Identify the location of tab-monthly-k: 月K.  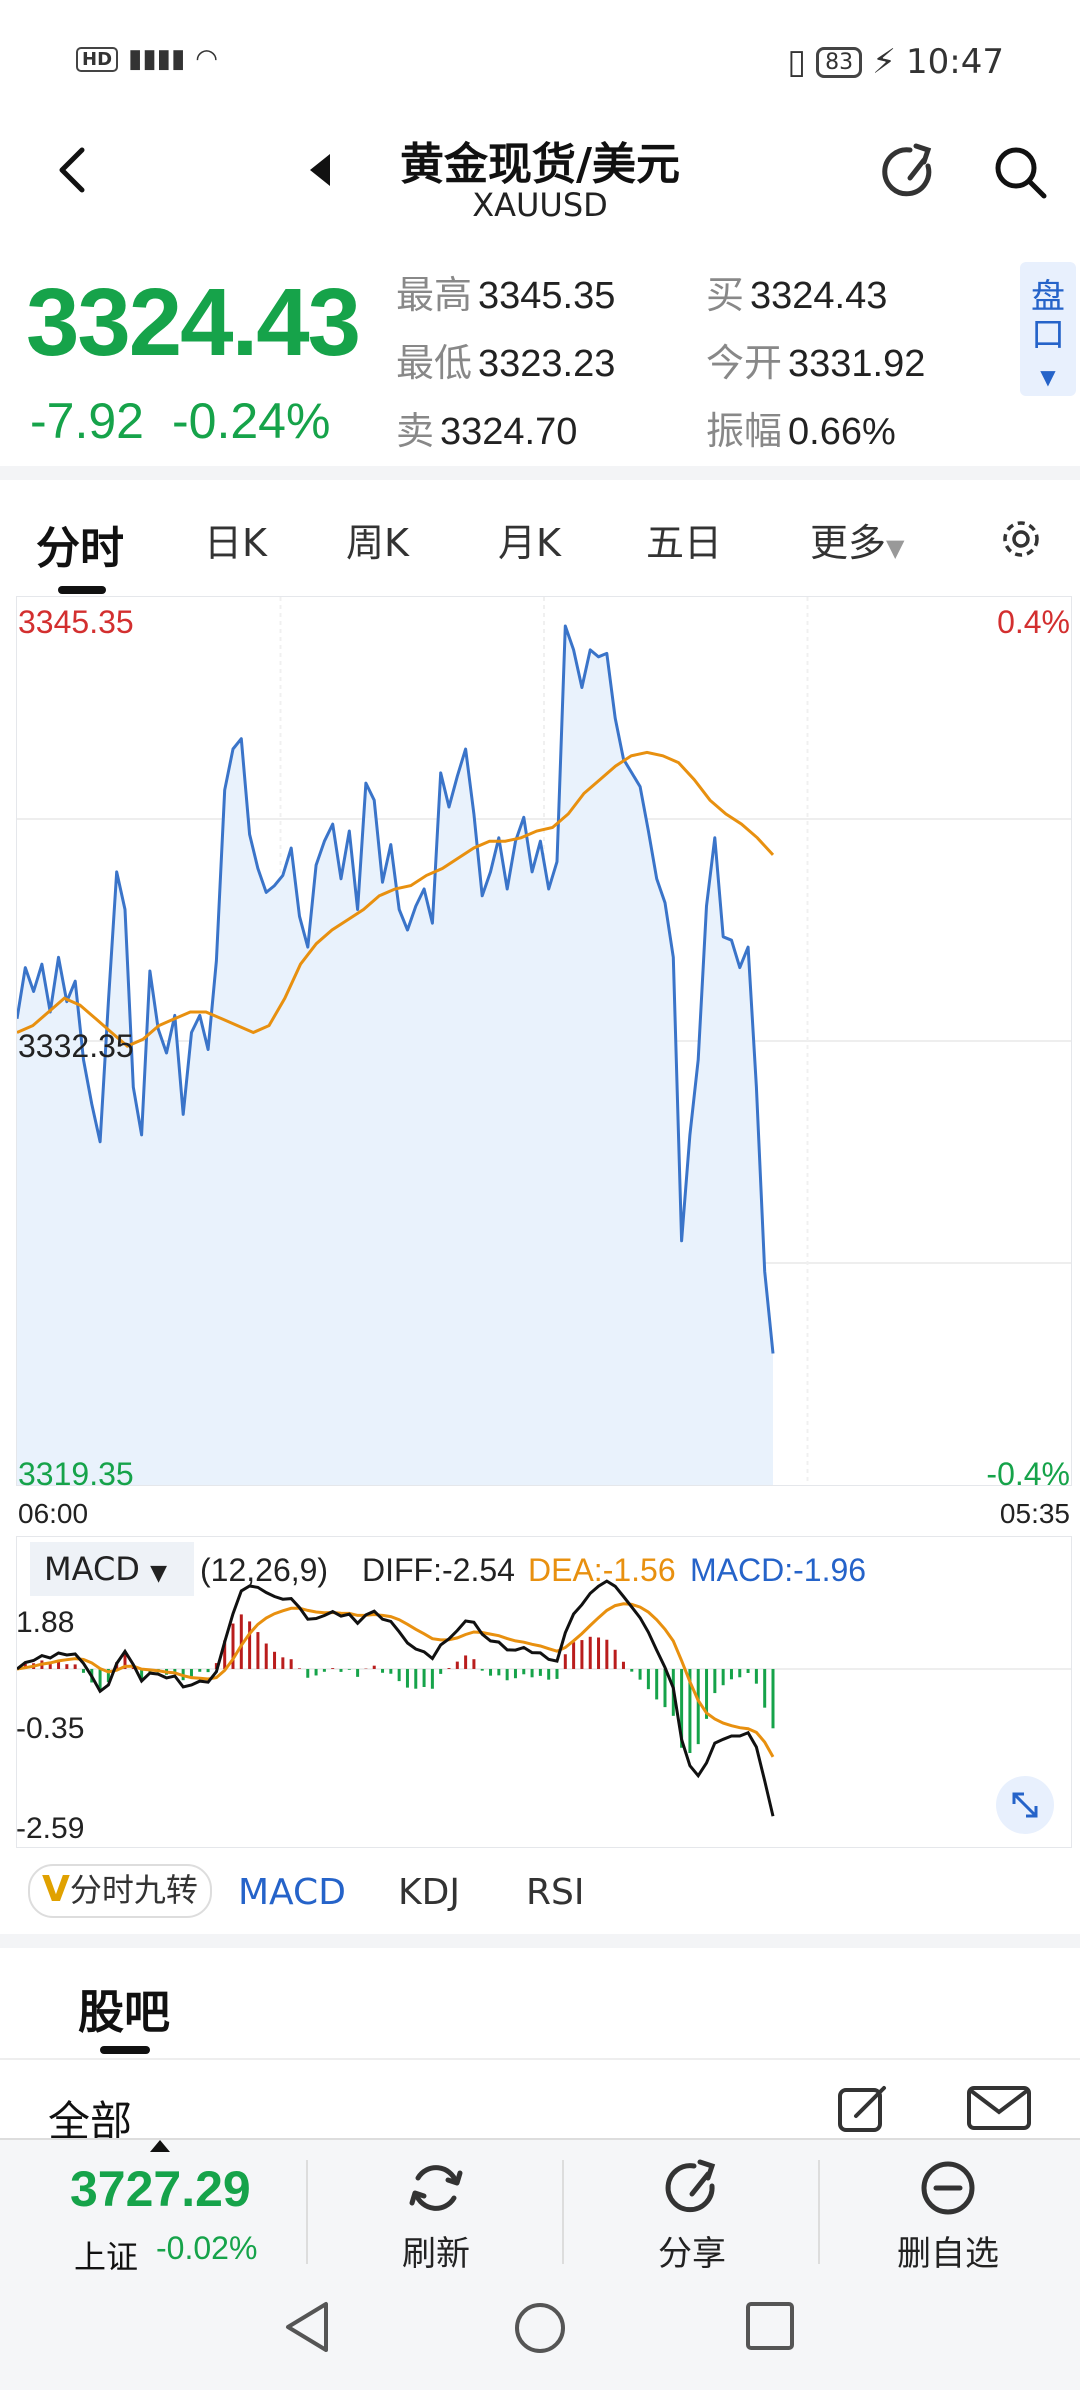
(529, 543).